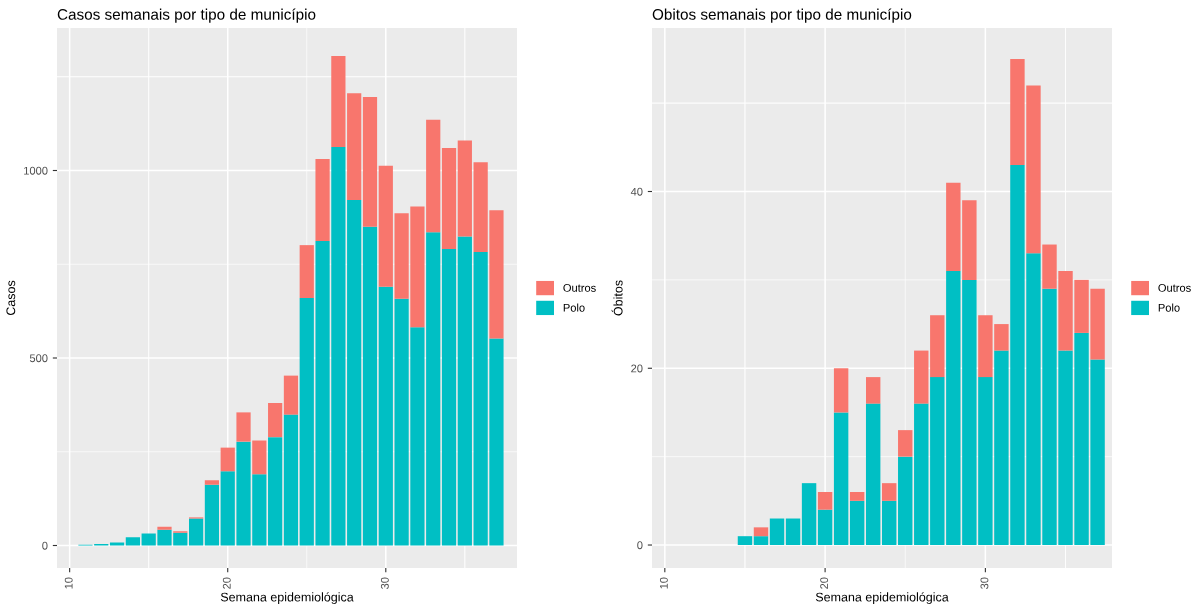  I want to click on y-tick-label: 20, so click(637, 368).